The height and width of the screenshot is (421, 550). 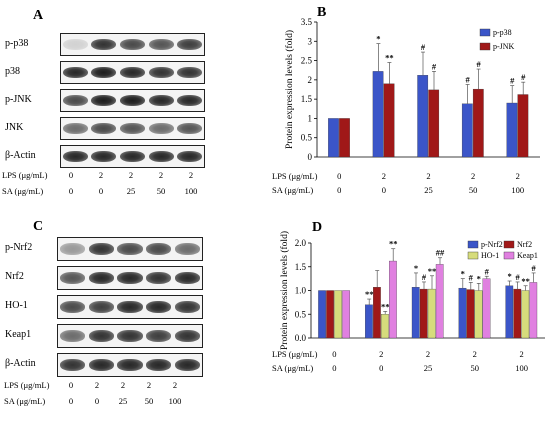 What do you see at coordinates (38, 226) in the screenshot?
I see `panel-letter-c: C` at bounding box center [38, 226].